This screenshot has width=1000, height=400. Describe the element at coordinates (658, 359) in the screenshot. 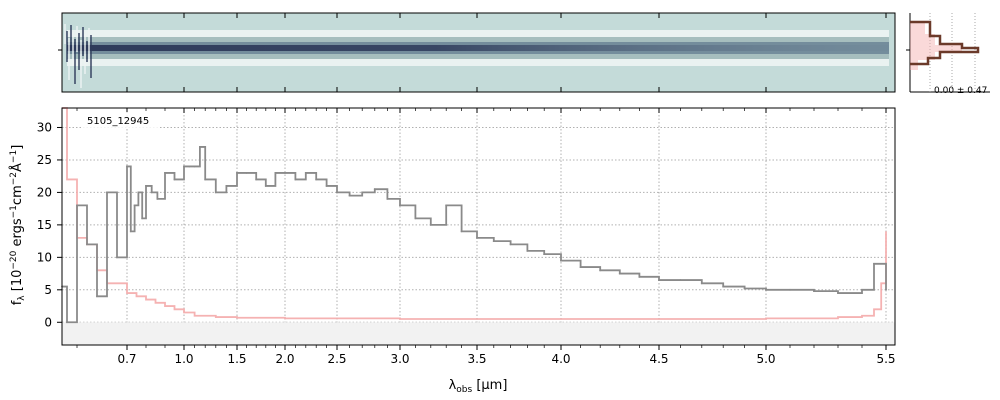

I see `x-tick-label: 4.5` at that location.